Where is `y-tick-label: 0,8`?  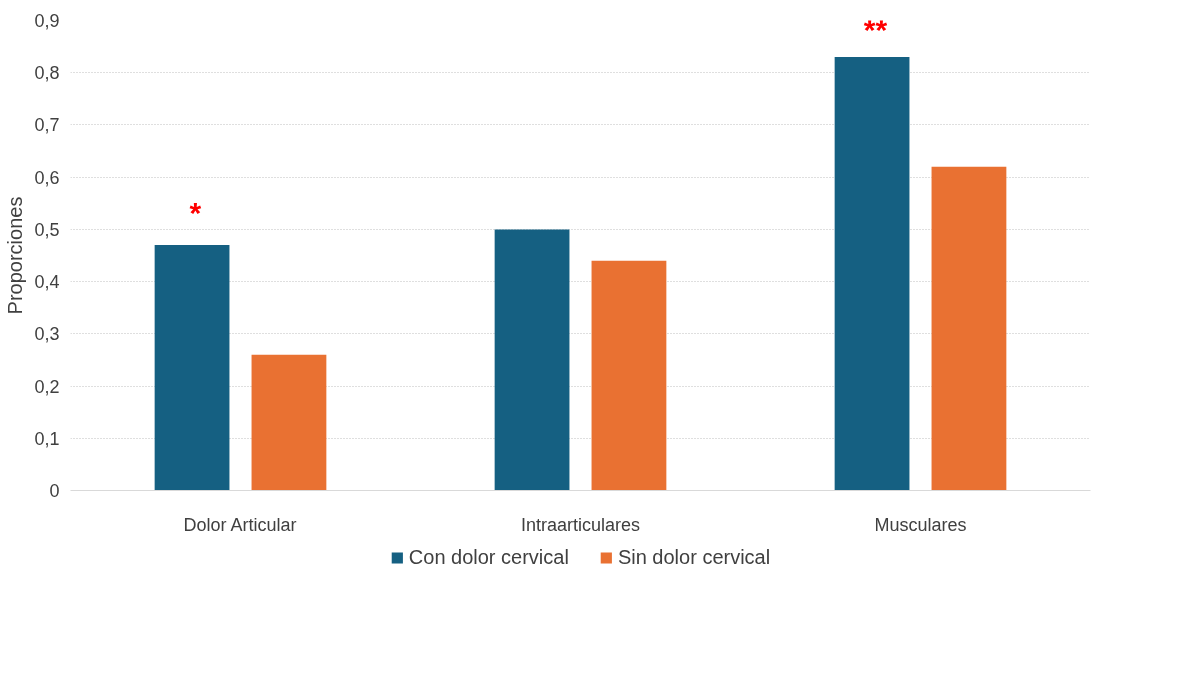
y-tick-label: 0,8 is located at coordinates (47, 73).